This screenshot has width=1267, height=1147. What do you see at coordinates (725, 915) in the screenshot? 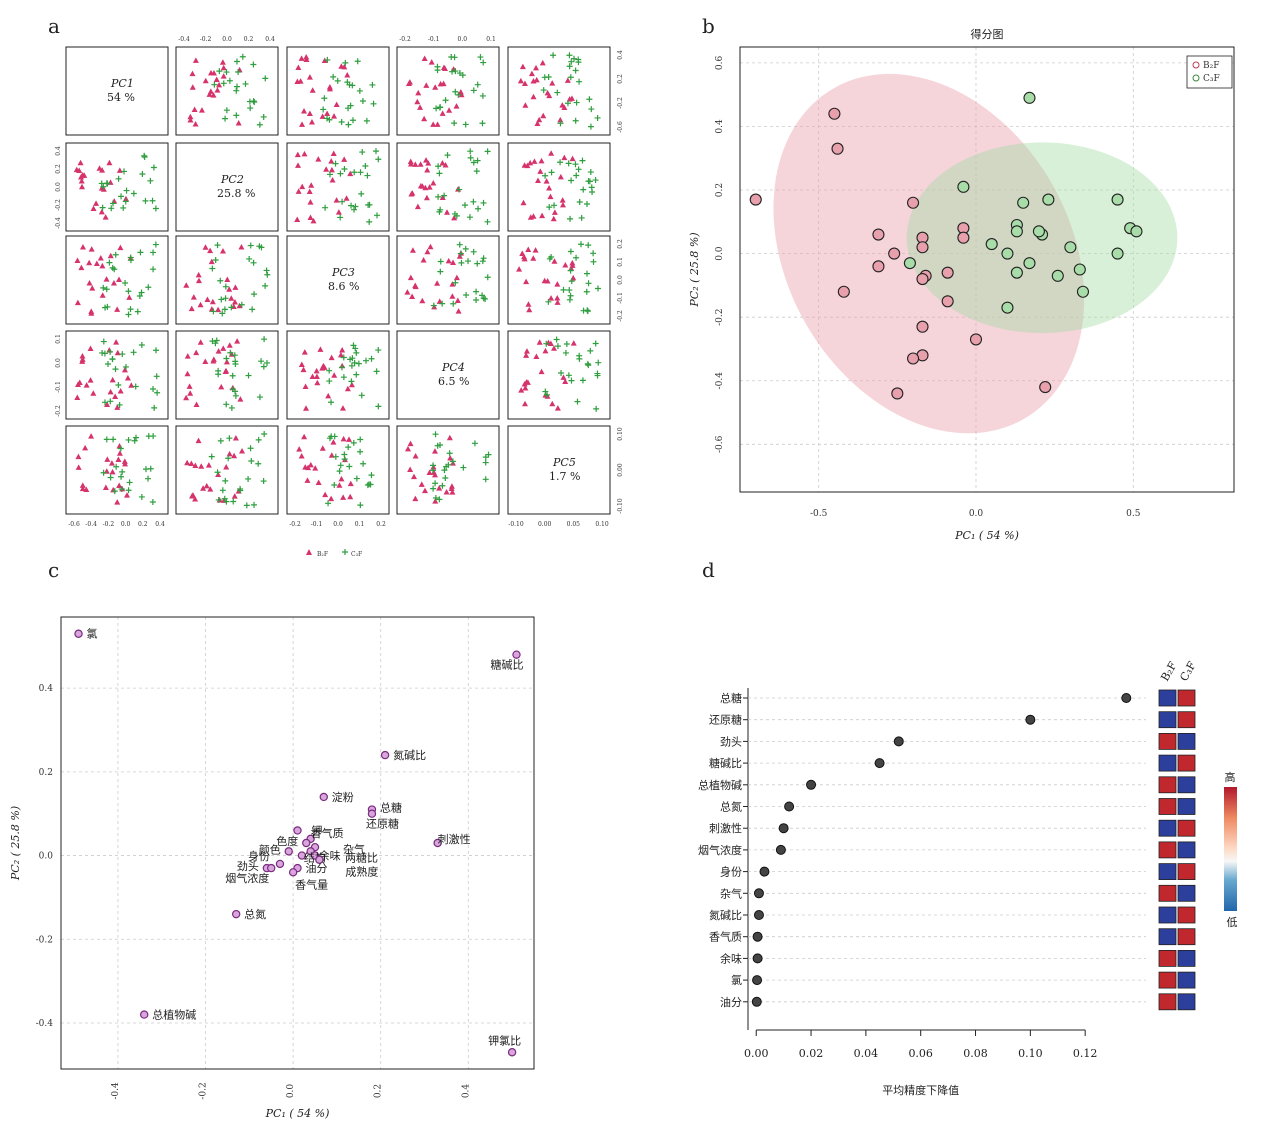
I see `variable-label: 氮碱比` at bounding box center [725, 915].